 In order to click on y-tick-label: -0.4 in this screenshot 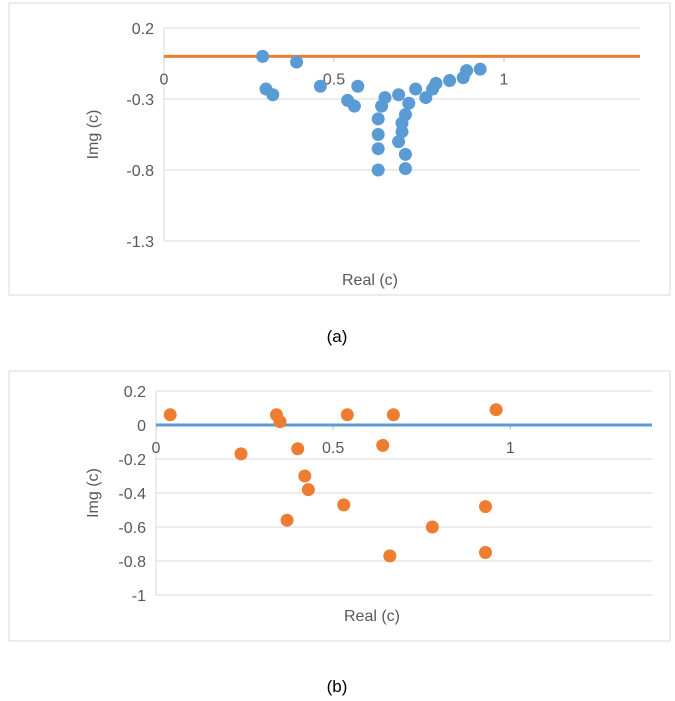, I will do `click(132, 494)`.